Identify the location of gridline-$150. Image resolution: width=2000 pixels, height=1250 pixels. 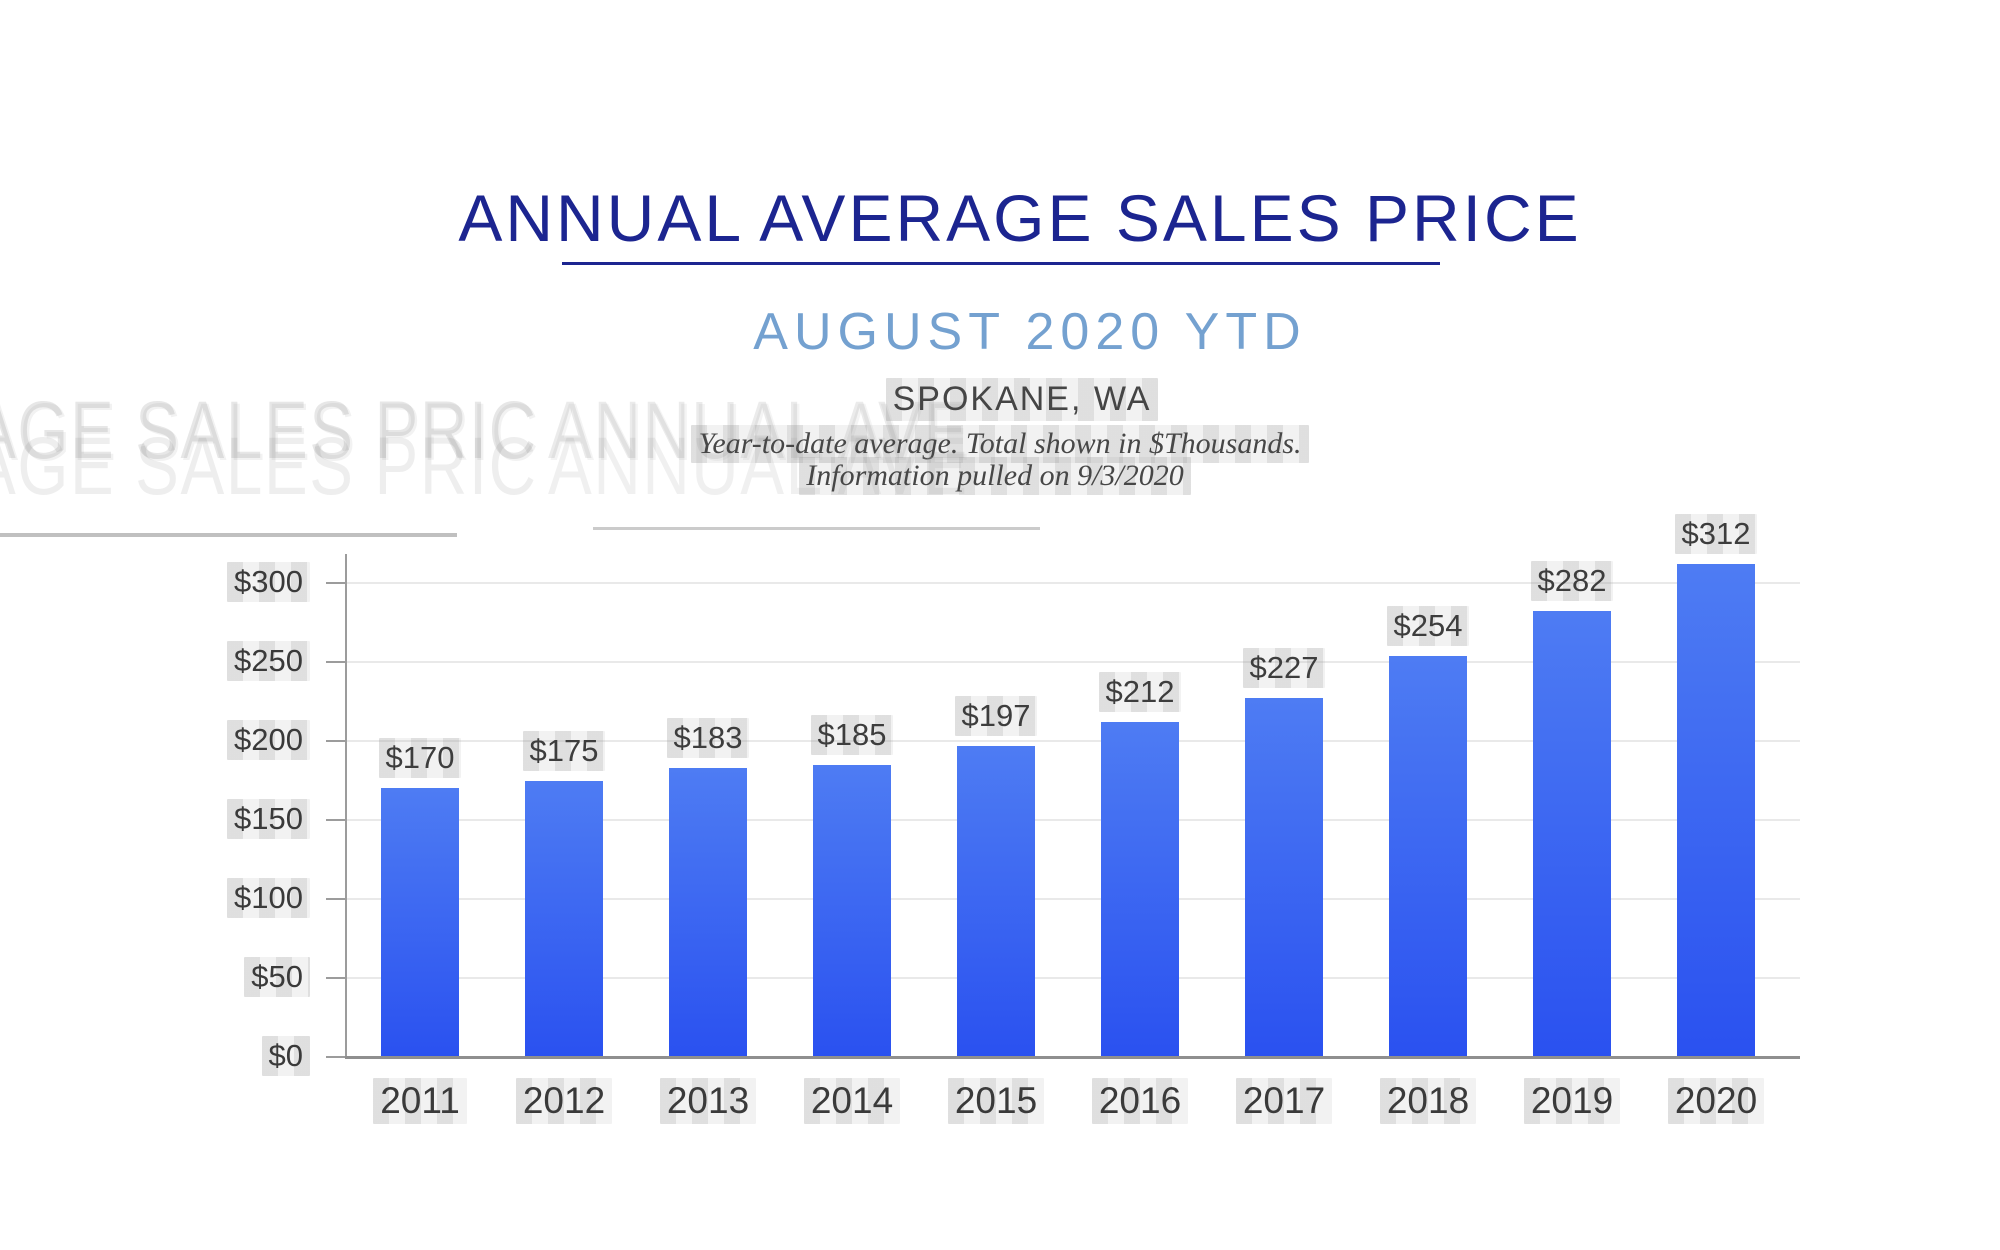
(1073, 820).